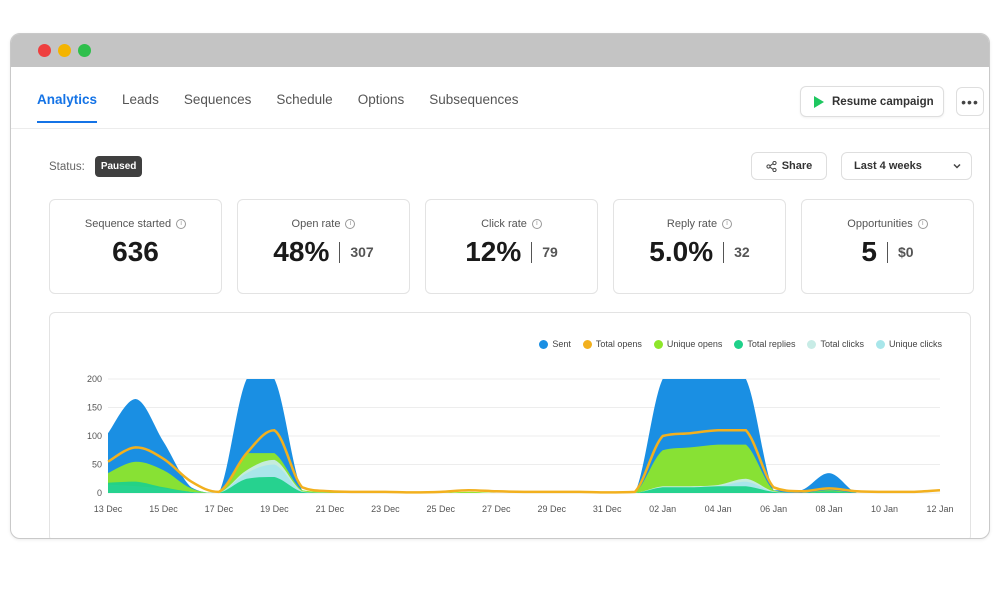  Describe the element at coordinates (524, 485) in the screenshot. I see `area-series-total-replies` at that location.